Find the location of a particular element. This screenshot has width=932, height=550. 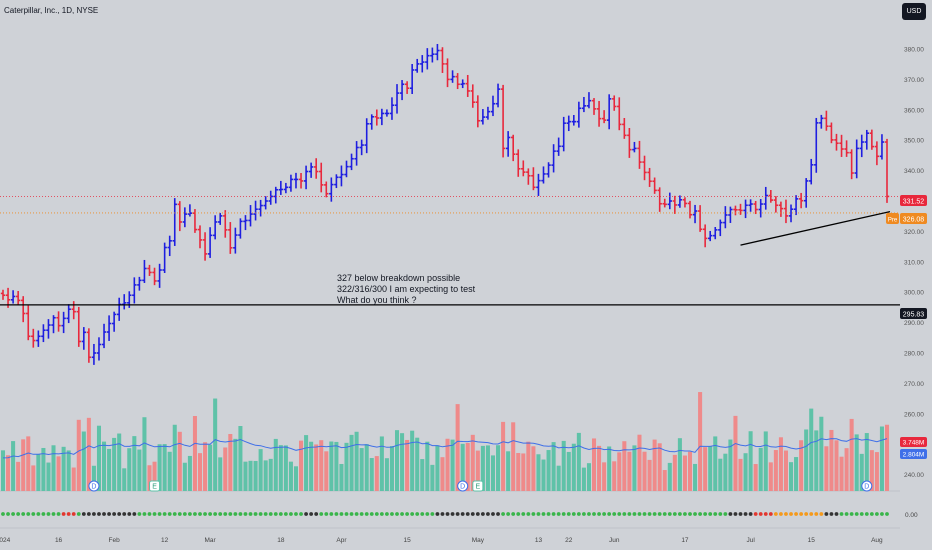

svg-text: 2.804M is located at coordinates (914, 455).